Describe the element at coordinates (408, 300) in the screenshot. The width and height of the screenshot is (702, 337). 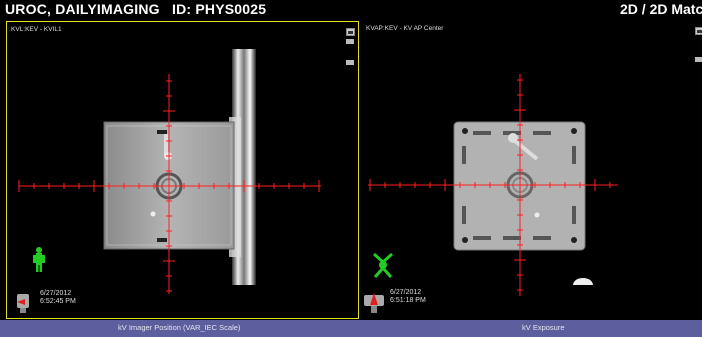
I see `acquisition-time: 6:51:18 PM` at that location.